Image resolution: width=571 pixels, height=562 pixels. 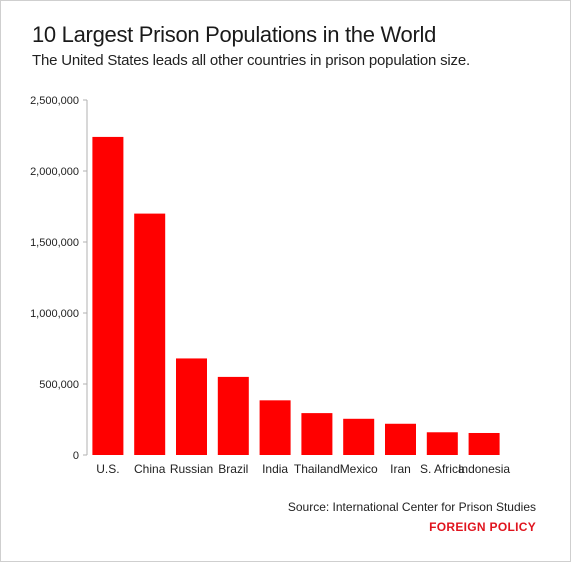 I want to click on bar-s-africa, so click(x=442, y=443).